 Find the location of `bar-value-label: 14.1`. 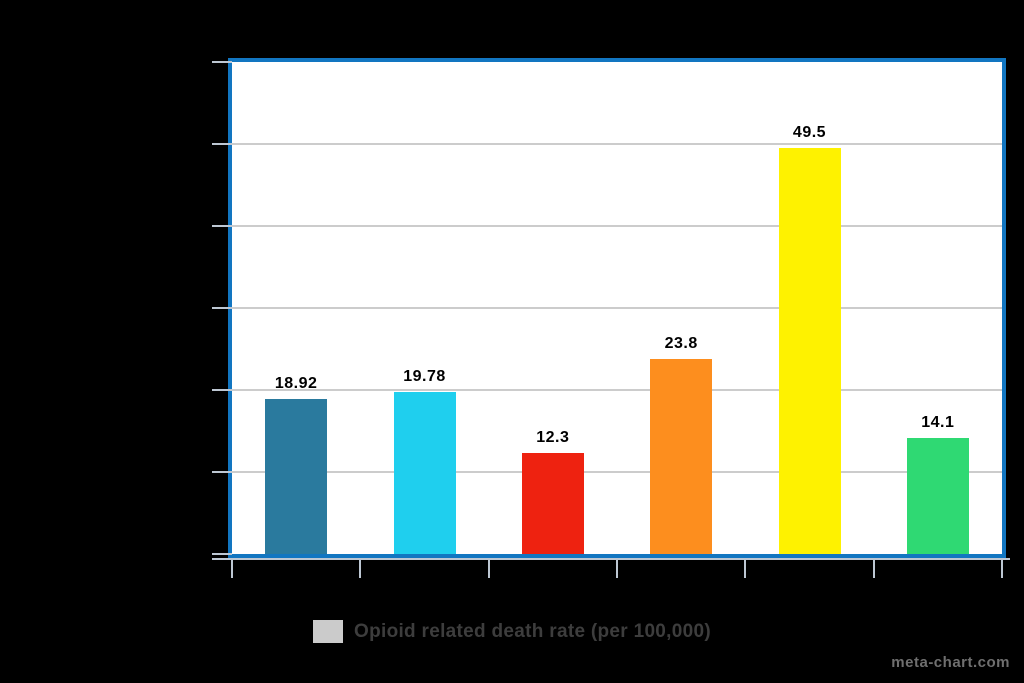

bar-value-label: 14.1 is located at coordinates (938, 423).